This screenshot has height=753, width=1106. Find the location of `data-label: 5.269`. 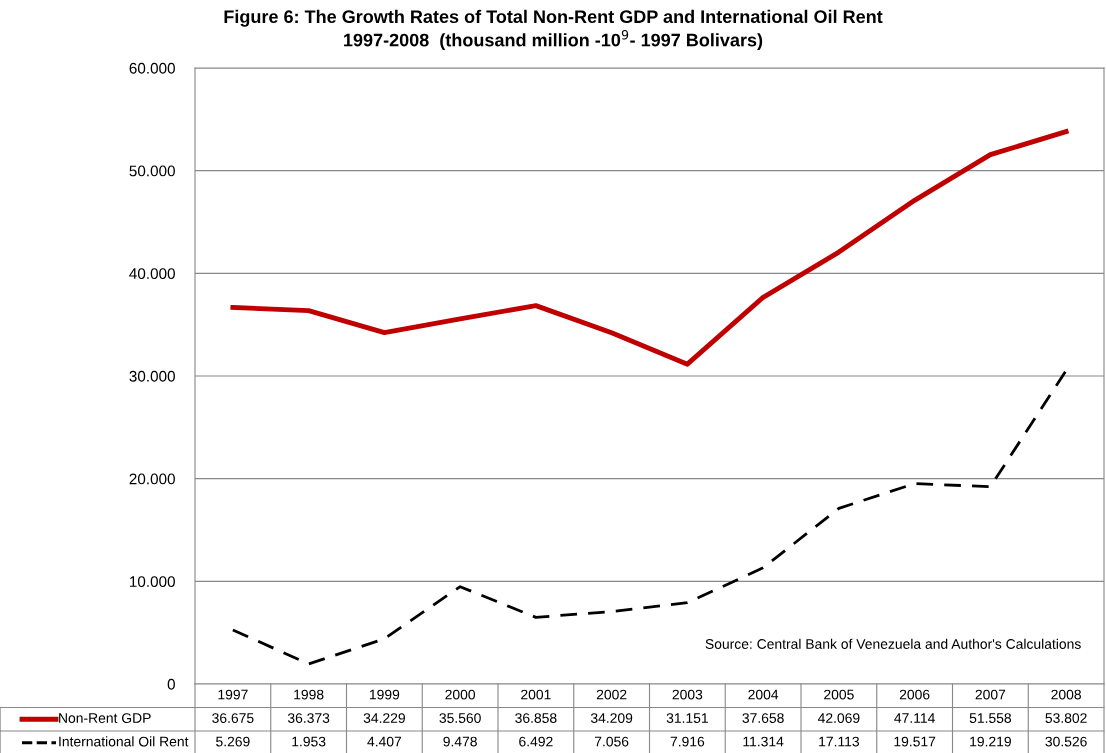

data-label: 5.269 is located at coordinates (233, 741).